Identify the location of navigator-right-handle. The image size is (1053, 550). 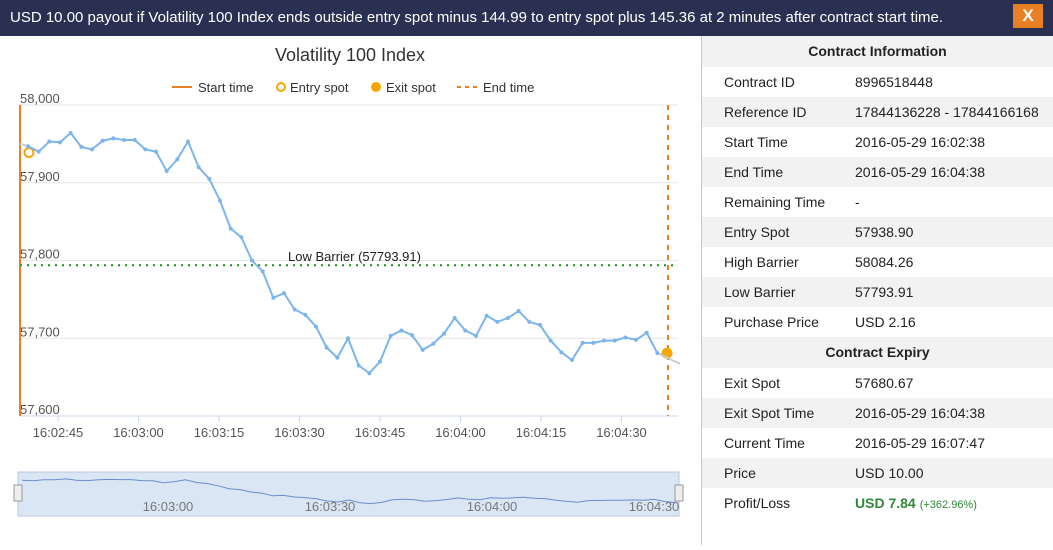
(679, 493).